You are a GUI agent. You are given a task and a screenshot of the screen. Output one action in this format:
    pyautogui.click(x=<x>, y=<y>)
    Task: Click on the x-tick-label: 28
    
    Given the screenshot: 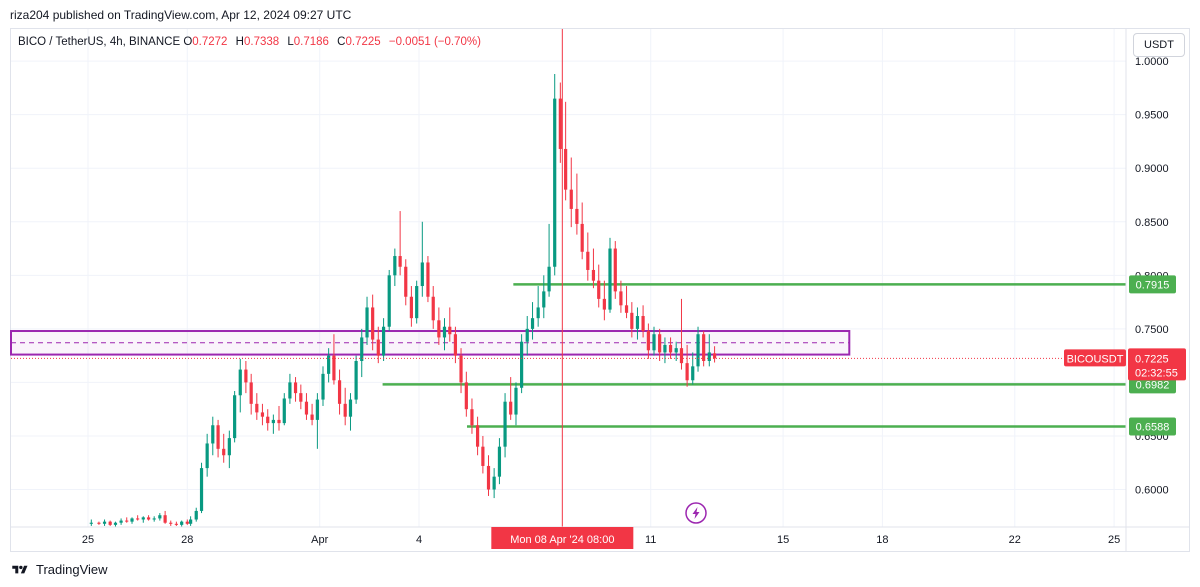 What is the action you would take?
    pyautogui.click(x=187, y=540)
    